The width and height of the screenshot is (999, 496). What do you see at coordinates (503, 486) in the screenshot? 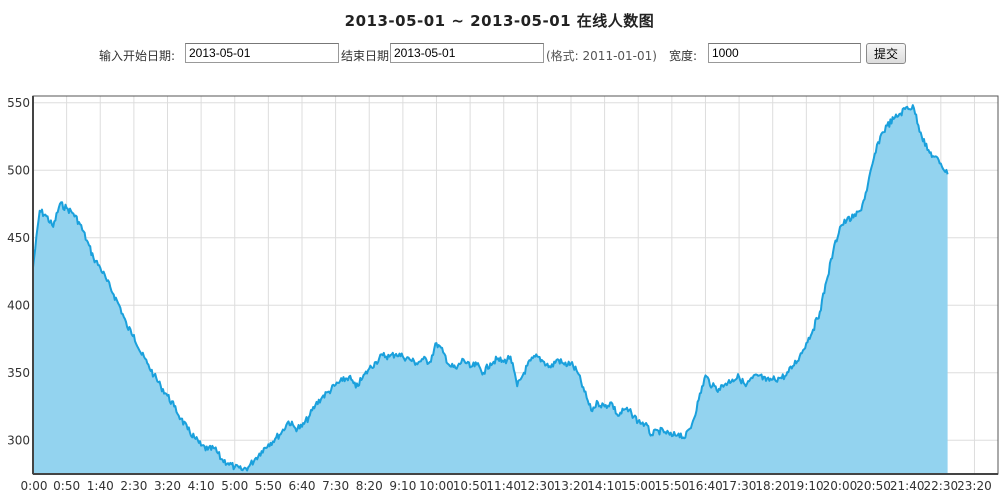
I see `x-tick-label: 11:40` at bounding box center [503, 486].